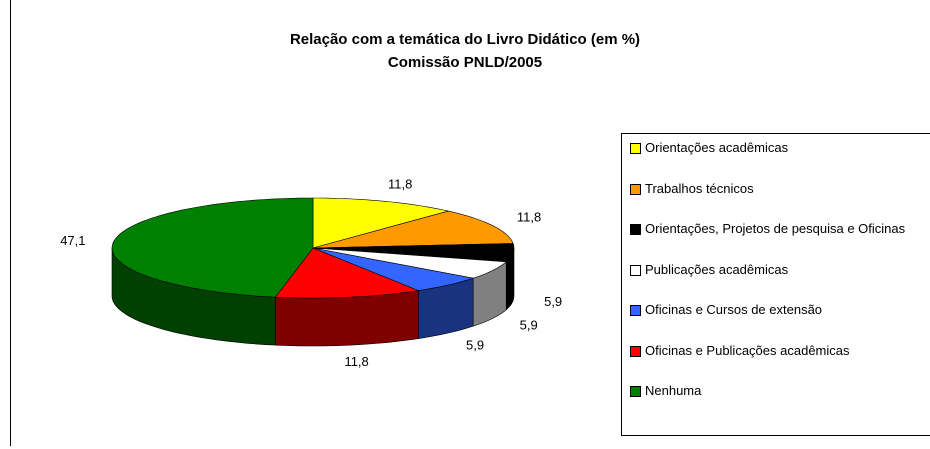 This screenshot has height=449, width=930. What do you see at coordinates (717, 147) in the screenshot?
I see `legend-label: Orientações acadêmicas` at bounding box center [717, 147].